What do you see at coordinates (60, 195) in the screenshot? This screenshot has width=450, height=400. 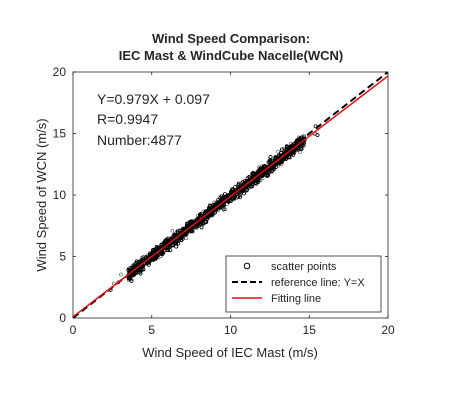 I see `y-tick-label: 10` at bounding box center [60, 195].